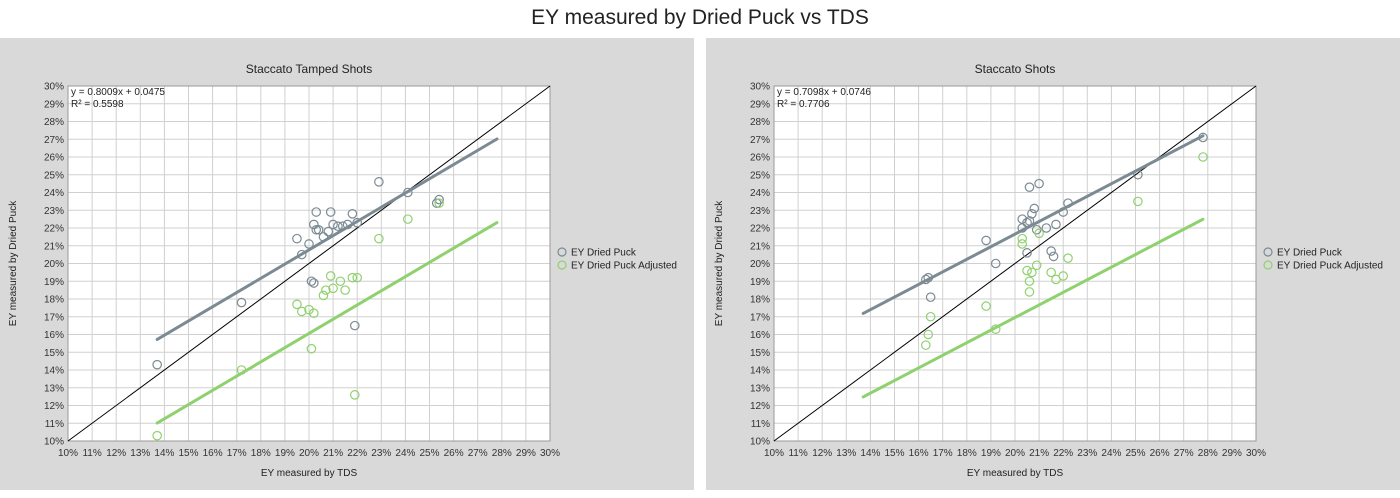 The image size is (1400, 498). Describe the element at coordinates (760, 122) in the screenshot. I see `y-tick-label: 28%` at that location.